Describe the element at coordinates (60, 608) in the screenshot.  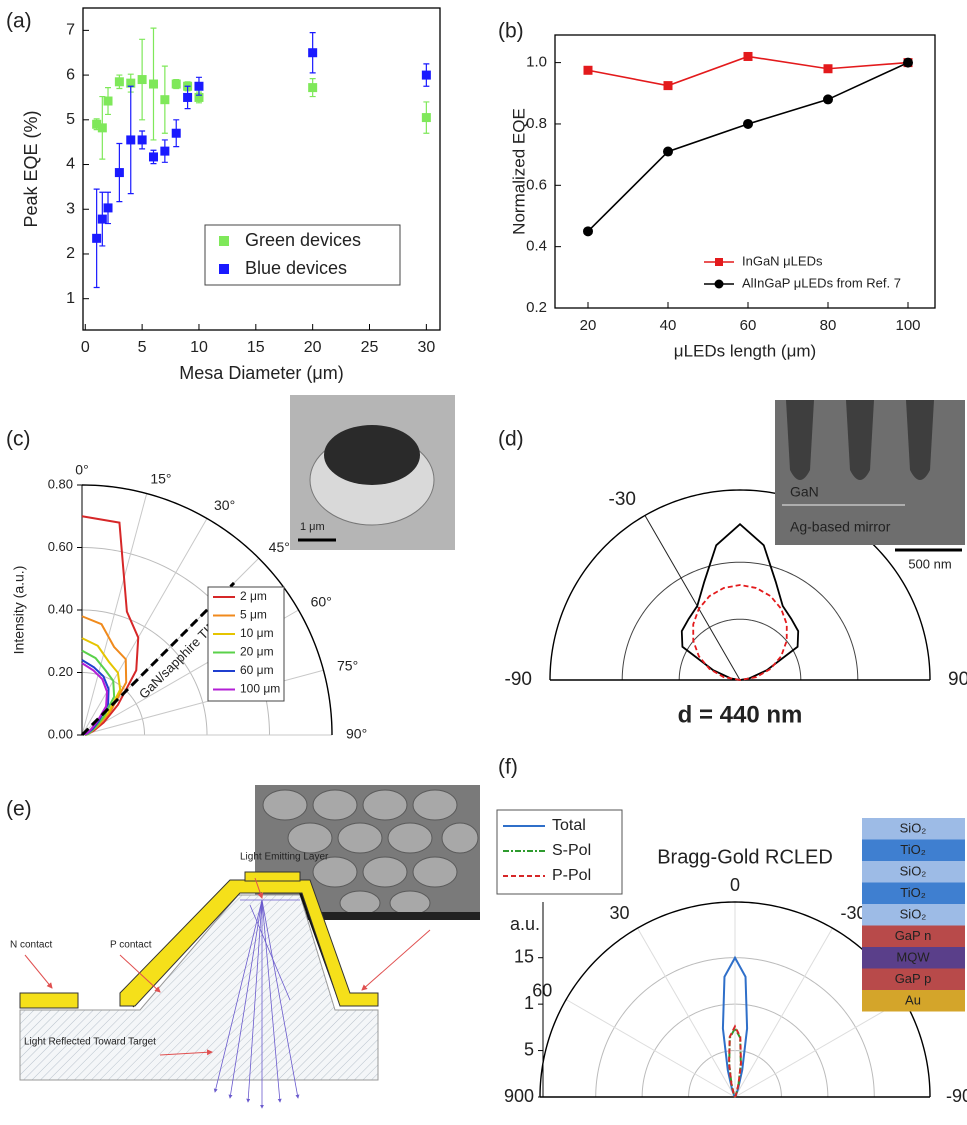
I see `r-tick-label: 0.40` at that location.